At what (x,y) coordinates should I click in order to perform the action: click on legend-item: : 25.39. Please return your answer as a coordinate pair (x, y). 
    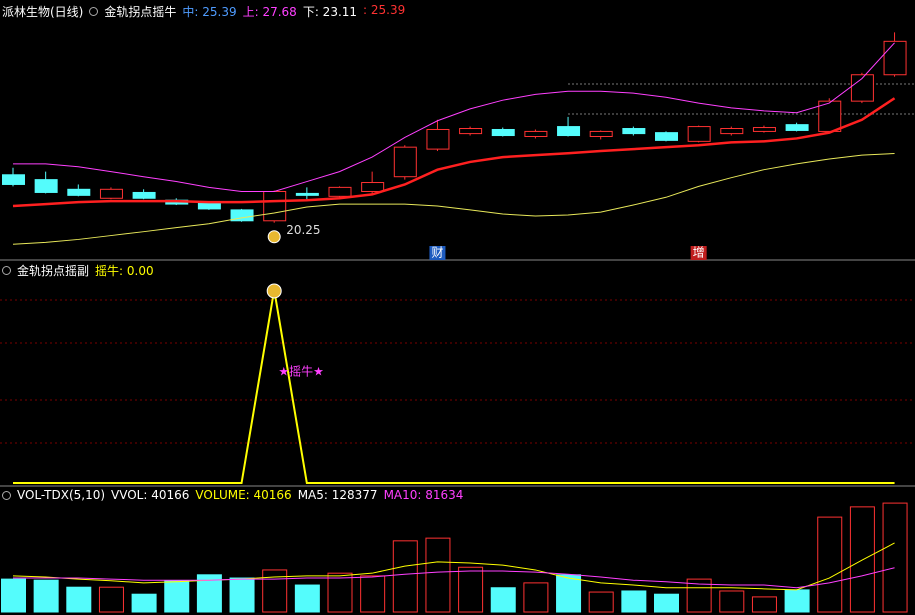
    Looking at the image, I should click on (384, 9).